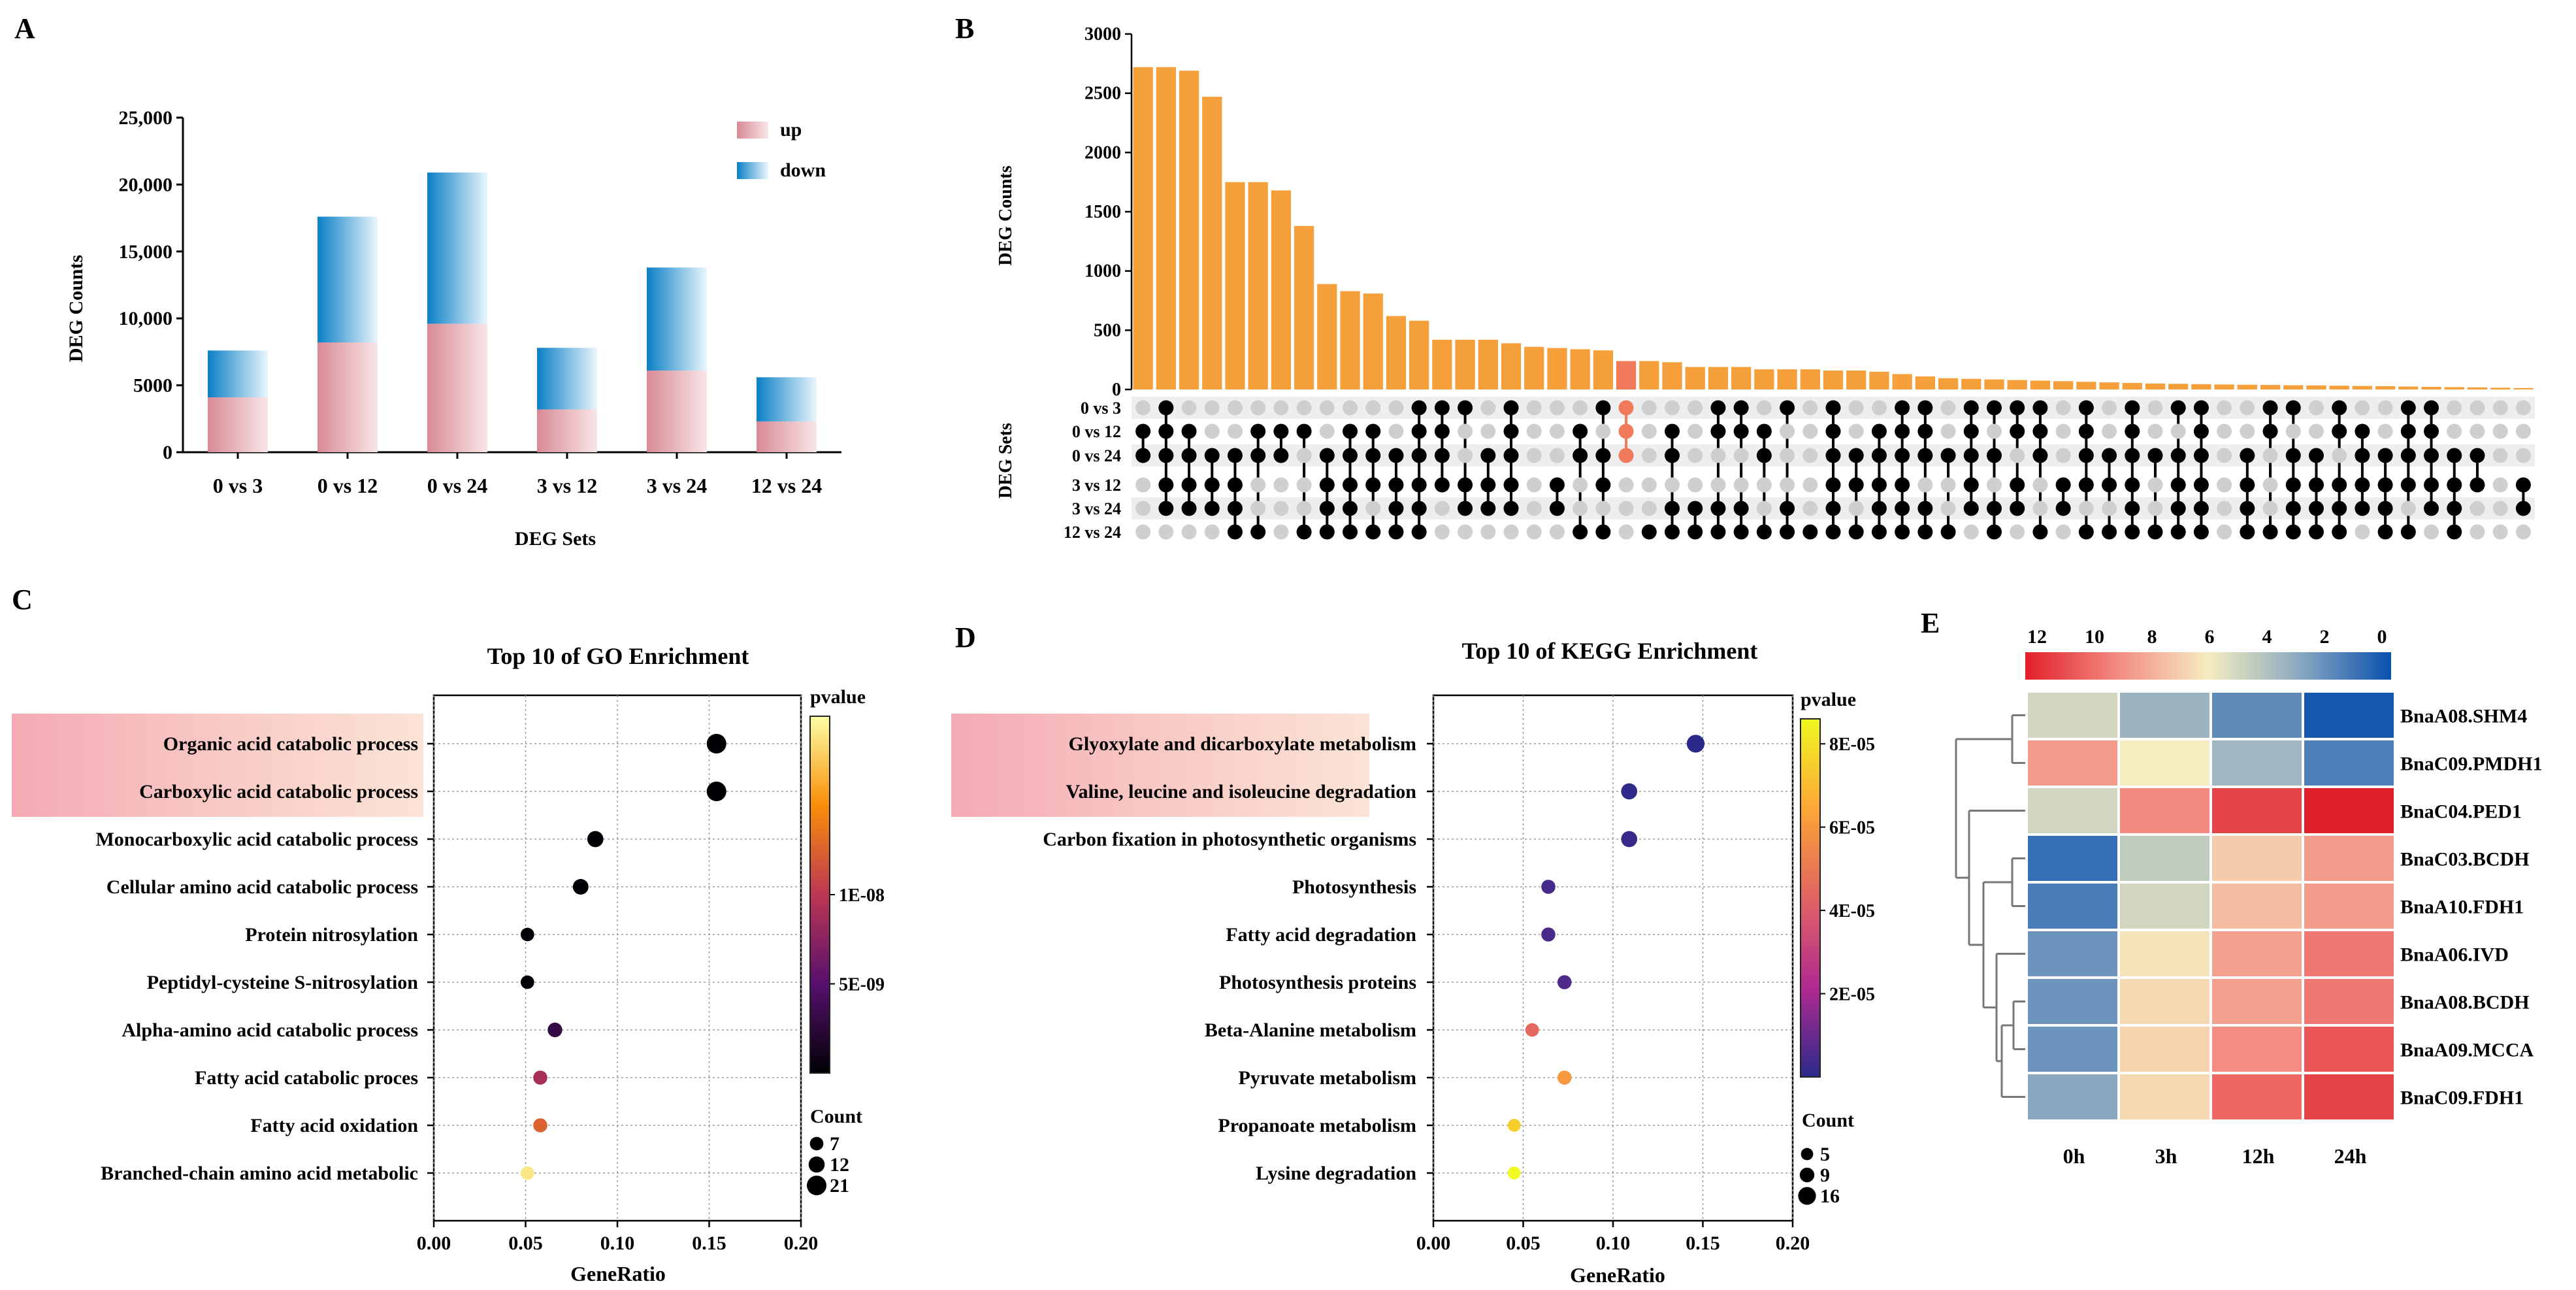  Describe the element at coordinates (801, 1243) in the screenshot. I see `x-tick-label: 0.20` at that location.